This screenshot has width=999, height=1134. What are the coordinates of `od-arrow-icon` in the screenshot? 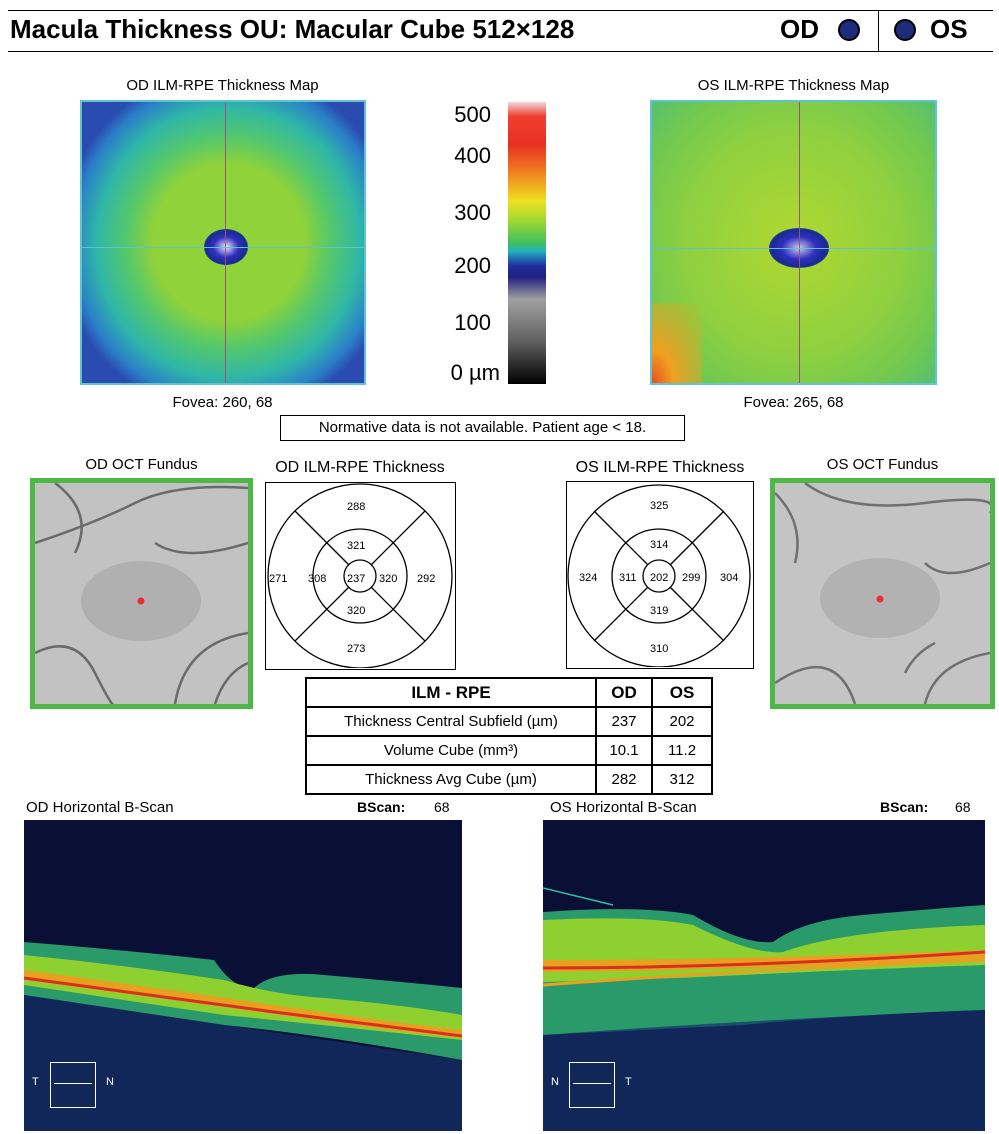 It's located at (73, 1083).